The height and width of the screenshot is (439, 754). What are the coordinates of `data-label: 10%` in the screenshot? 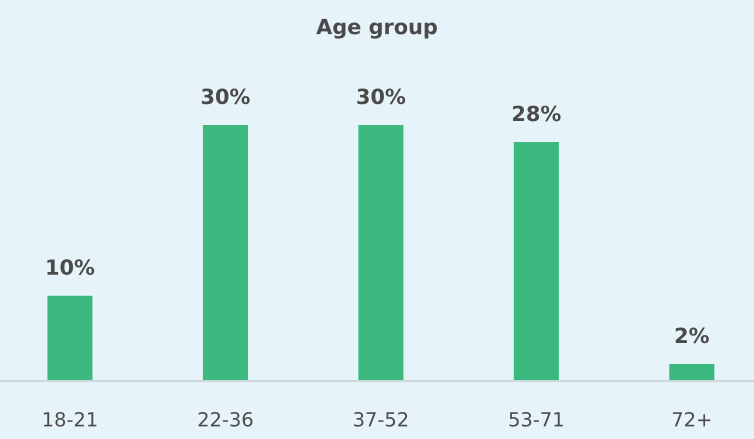 It's located at (70, 267).